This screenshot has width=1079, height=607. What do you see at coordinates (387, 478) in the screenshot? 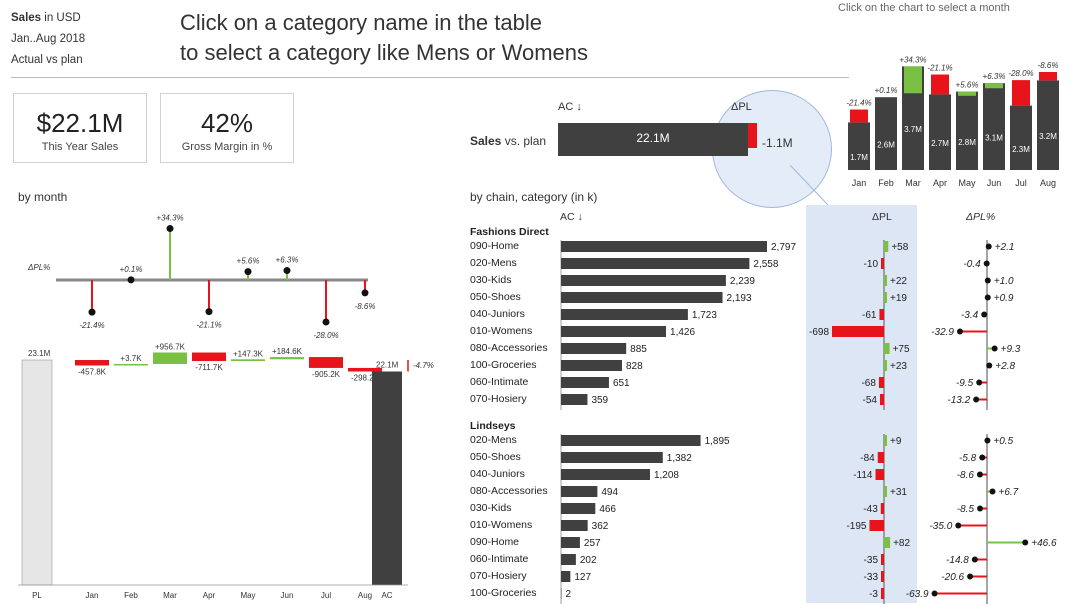
I see `waterfall-ac-bar` at bounding box center [387, 478].